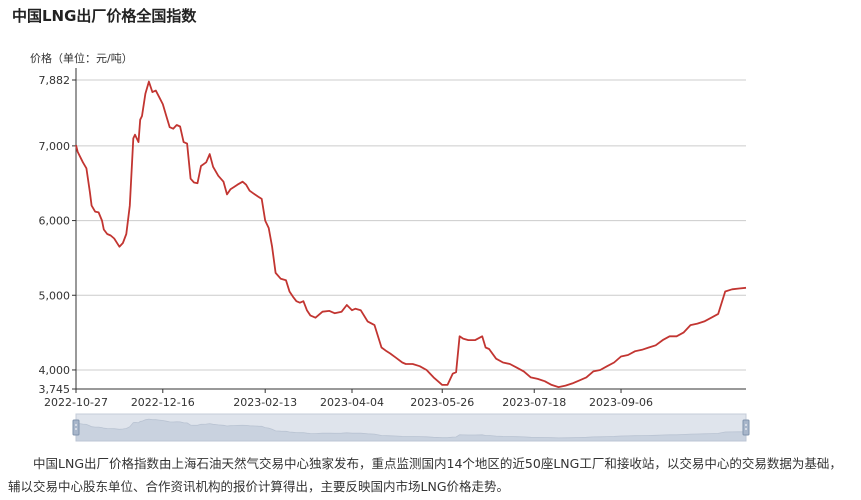 This screenshot has height=500, width=861. I want to click on y-tick-label: 5,000, so click(55, 295).